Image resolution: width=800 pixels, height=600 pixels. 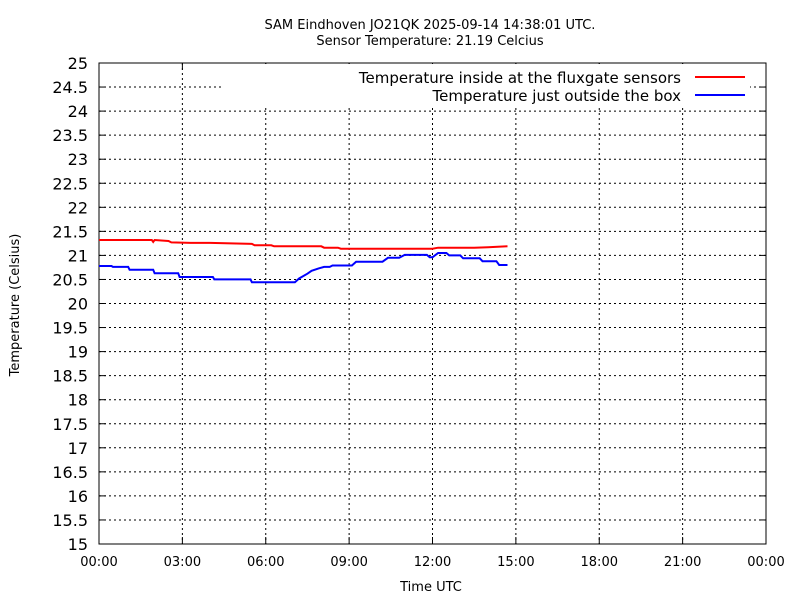 What do you see at coordinates (682, 562) in the screenshot?
I see `x-tick-label: 21:00` at bounding box center [682, 562].